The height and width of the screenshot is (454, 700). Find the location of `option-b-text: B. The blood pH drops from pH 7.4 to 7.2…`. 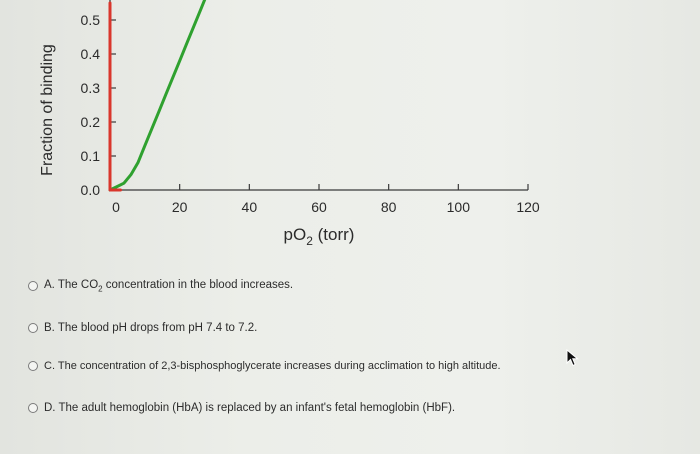

option-b-text: B. The blood pH drops from pH 7.4 to 7.2… is located at coordinates (151, 328).